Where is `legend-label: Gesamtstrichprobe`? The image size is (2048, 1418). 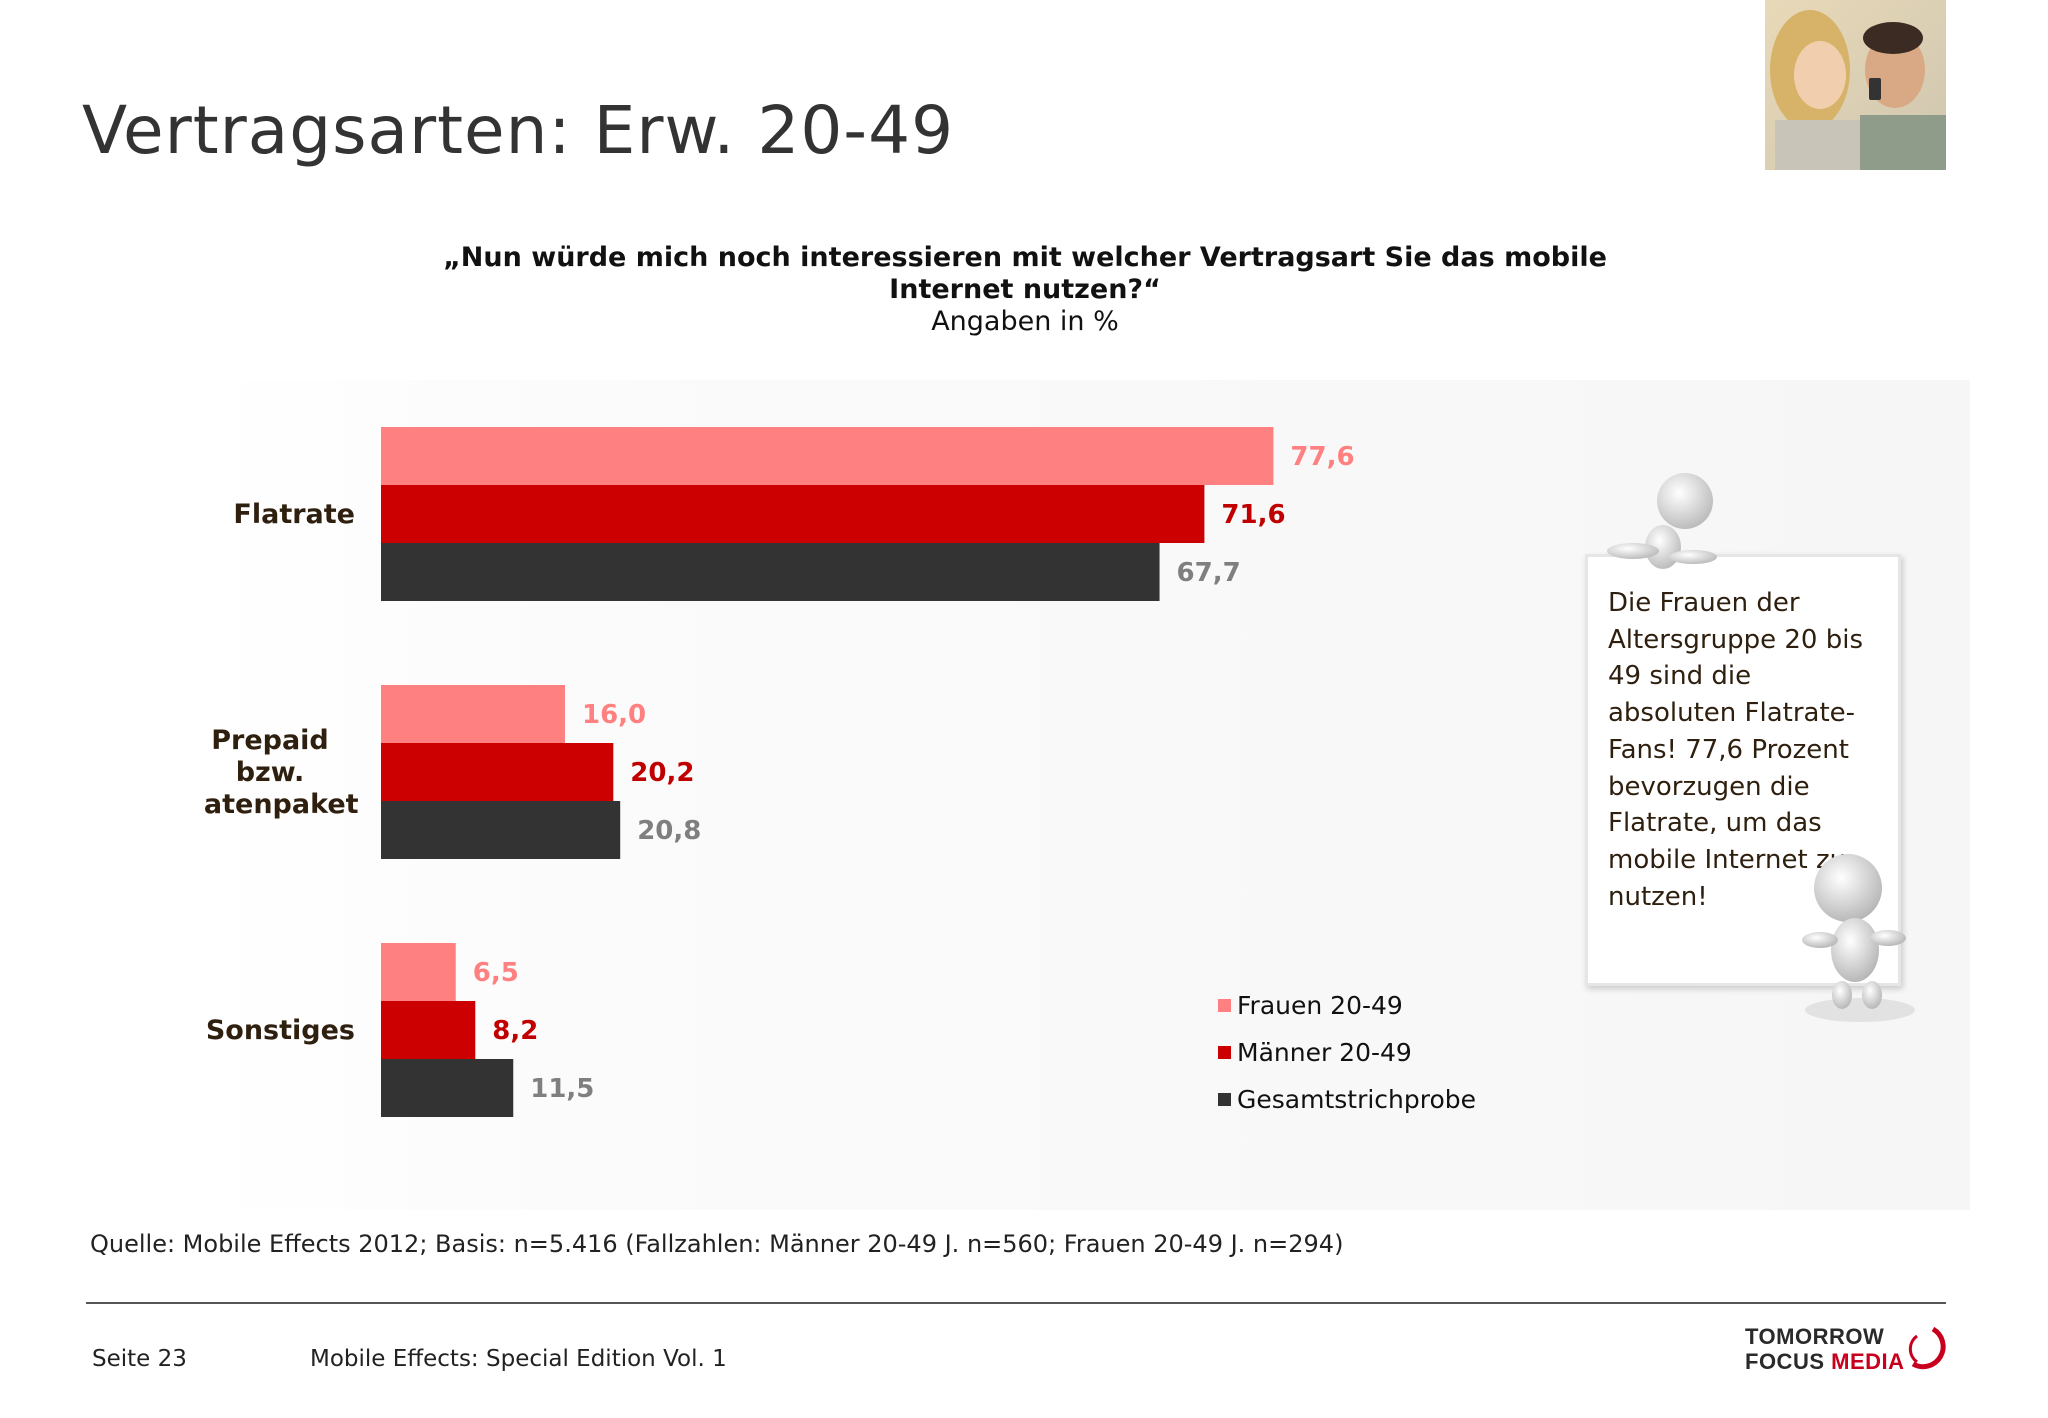 legend-label: Gesamtstrichprobe is located at coordinates (1357, 1099).